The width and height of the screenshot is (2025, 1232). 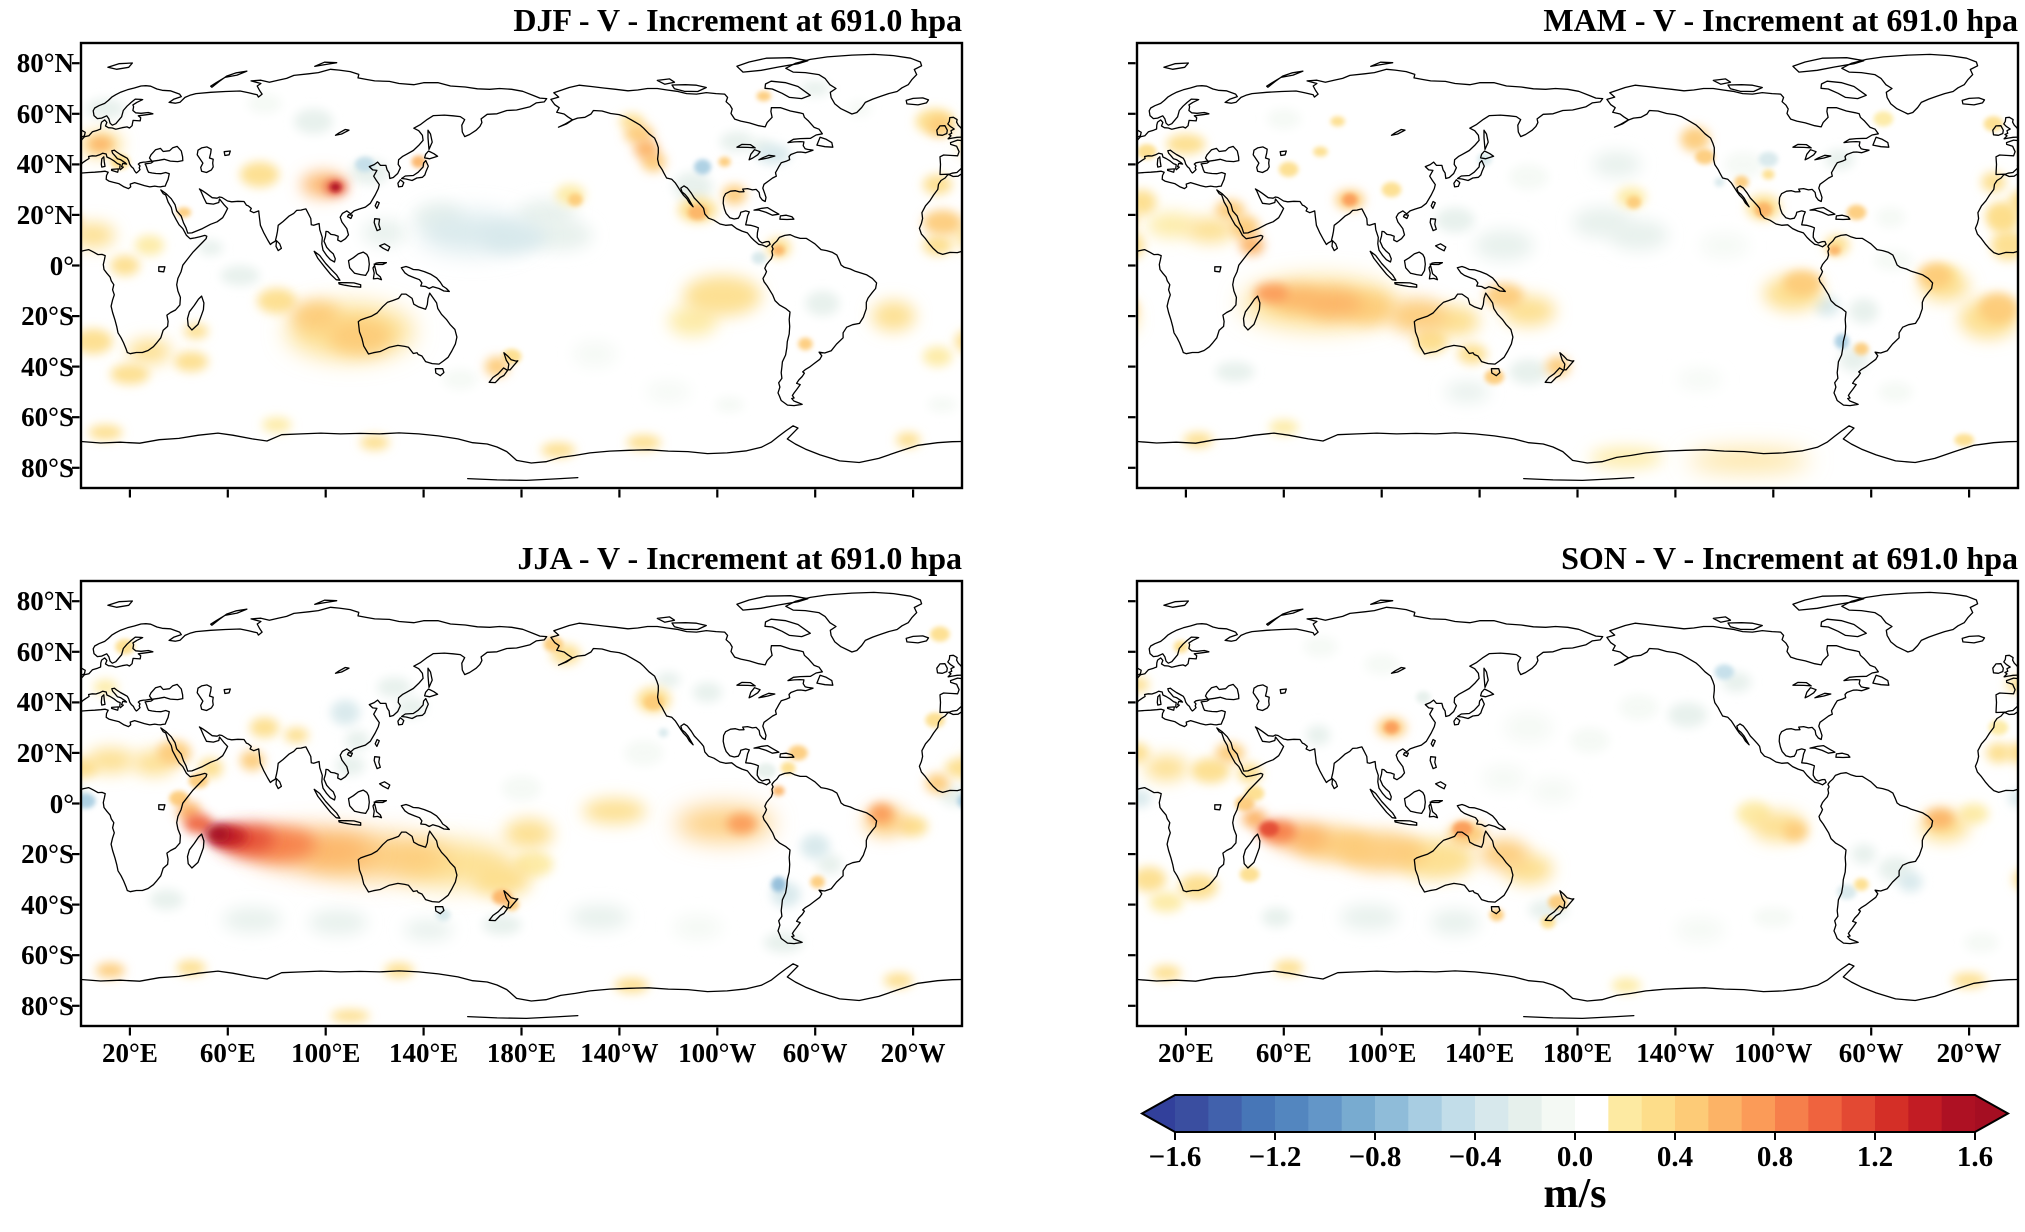 What do you see at coordinates (737, 20) in the screenshot?
I see `panel-title-djf: DJF - V - Increment at 691.0 hpa` at bounding box center [737, 20].